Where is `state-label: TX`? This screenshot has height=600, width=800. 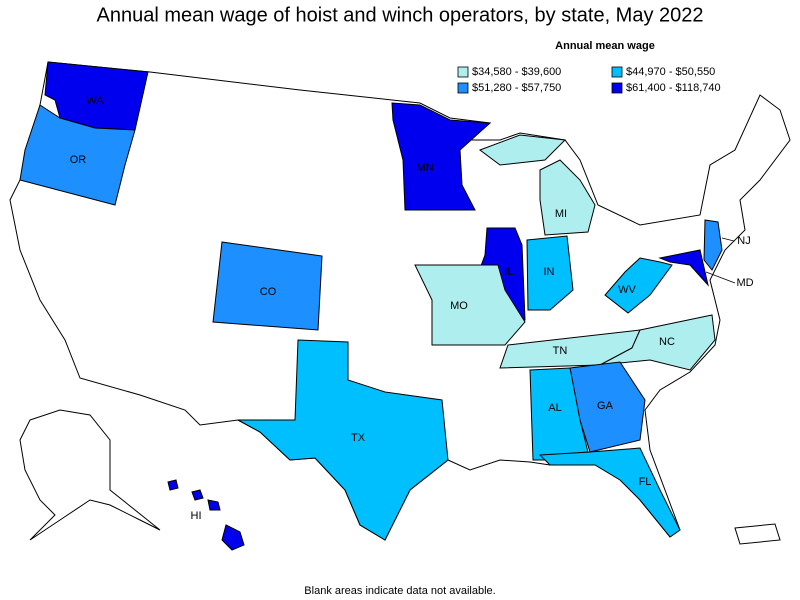 state-label: TX is located at coordinates (358, 438).